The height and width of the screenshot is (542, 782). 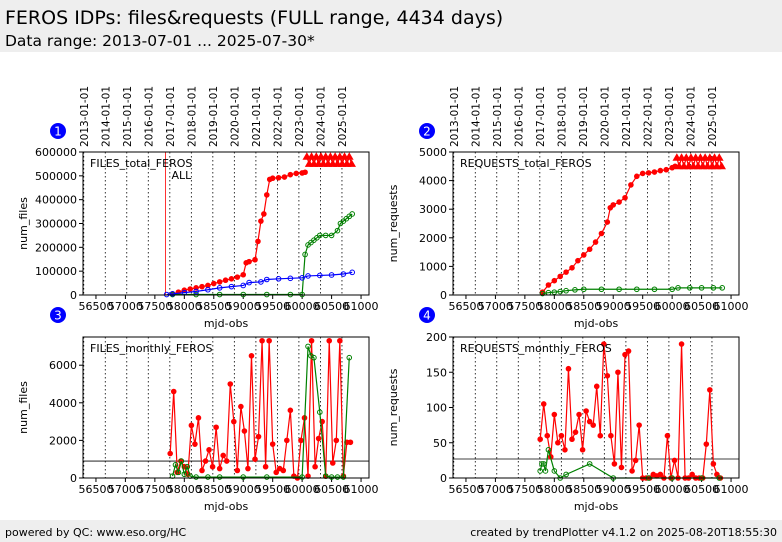 What do you see at coordinates (433, 238) in the screenshot?
I see `y-tick-label: 2000` at bounding box center [433, 238].